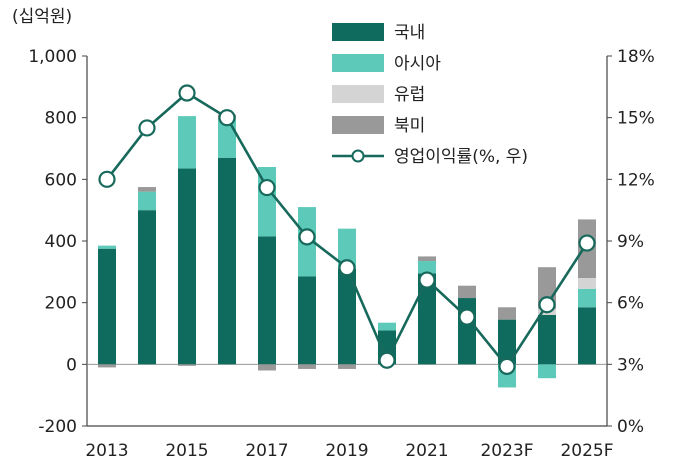 The width and height of the screenshot is (680, 468). Describe the element at coordinates (106, 451) in the screenshot. I see `x-tick-label: 2013` at that location.